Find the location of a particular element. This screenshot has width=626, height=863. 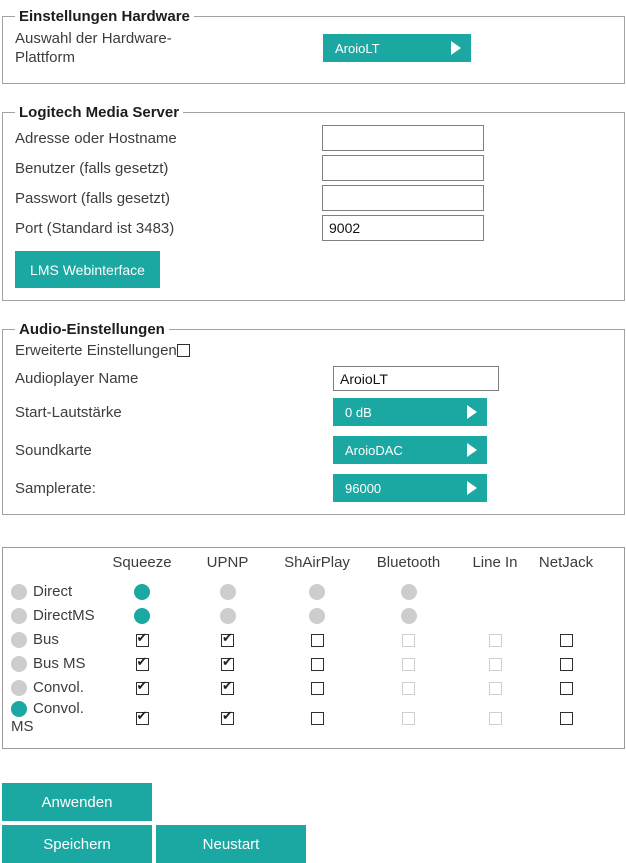

samplerate-row: Samplerate: 96000 is located at coordinates (313, 488).